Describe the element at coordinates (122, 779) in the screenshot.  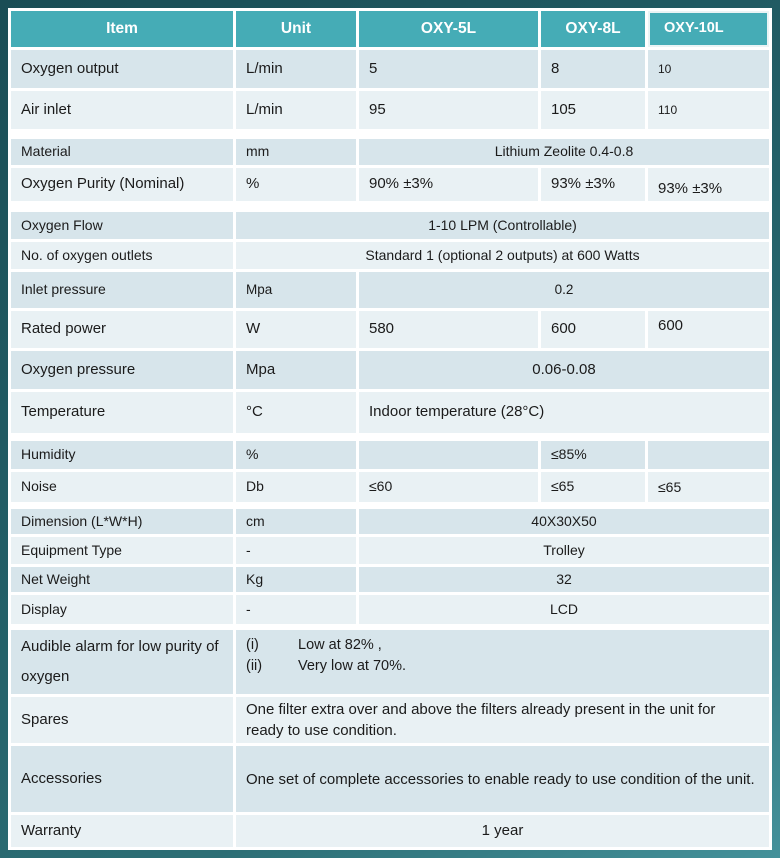
I see `cell-item: Accessories` at that location.